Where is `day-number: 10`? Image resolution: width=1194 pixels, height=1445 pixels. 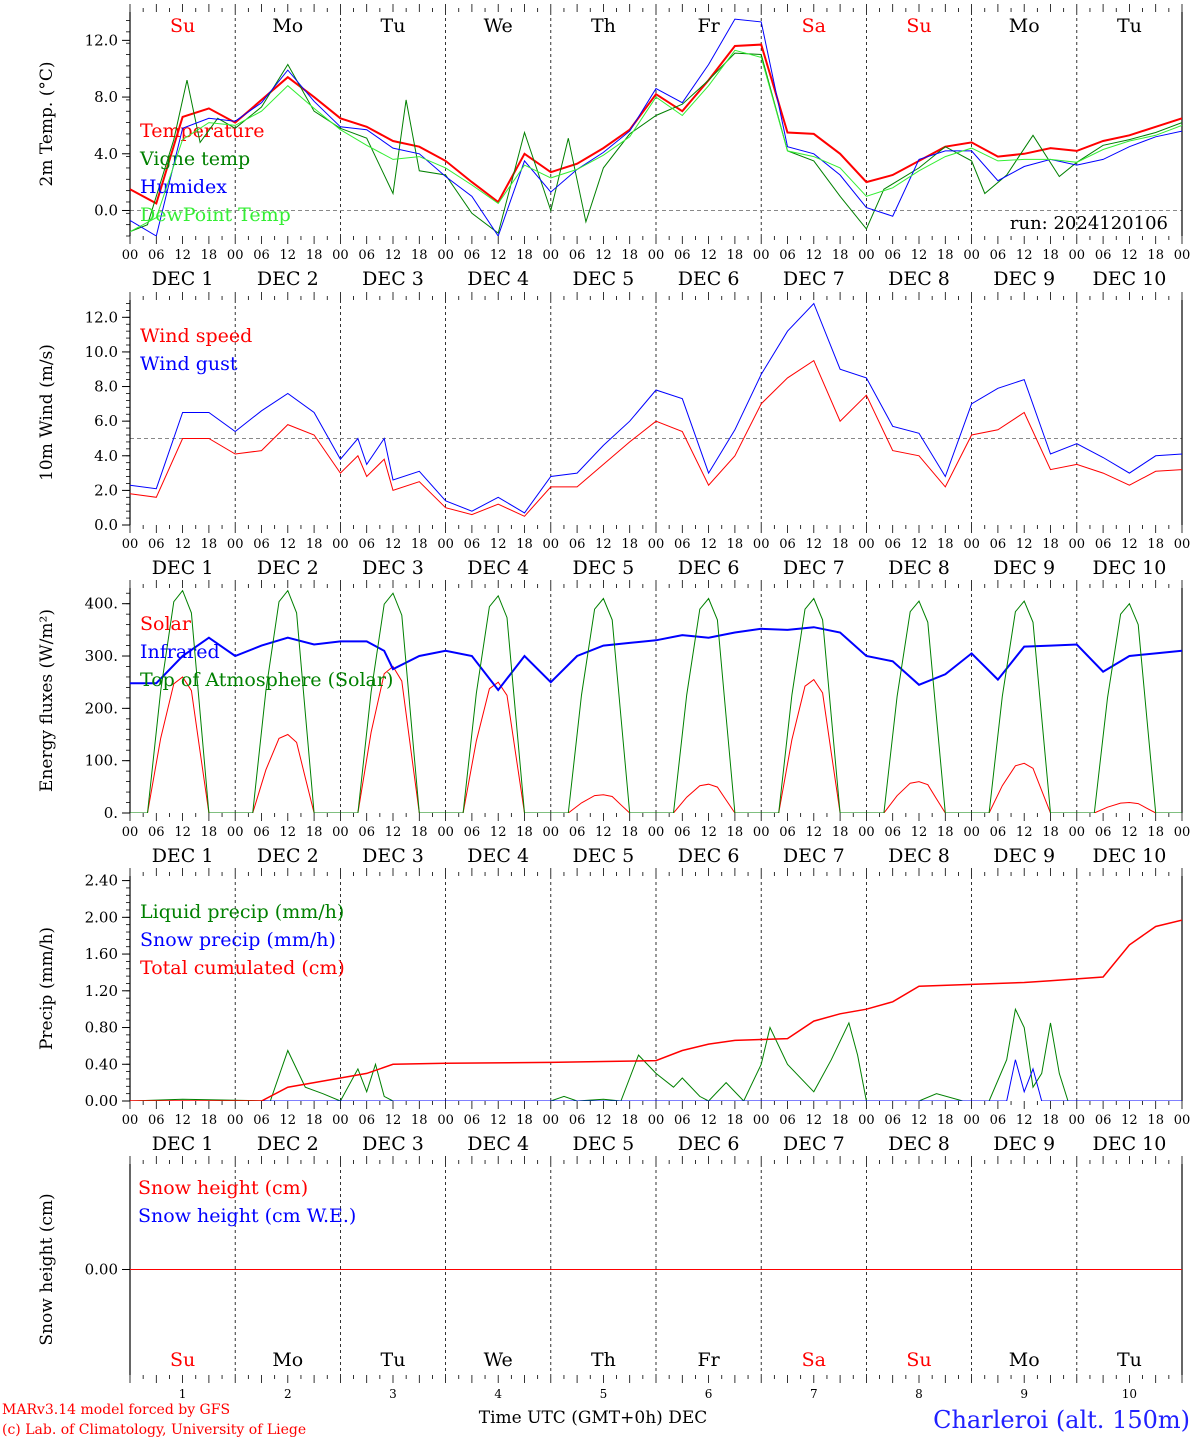 day-number: 10 is located at coordinates (1129, 1394).